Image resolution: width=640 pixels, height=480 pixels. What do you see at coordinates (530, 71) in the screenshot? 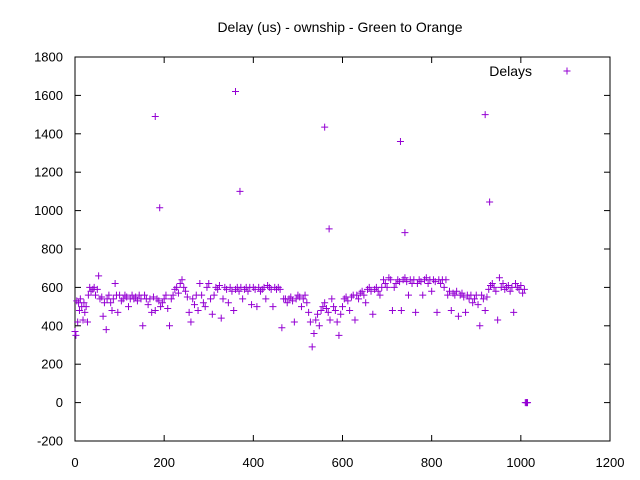
I see `legend: Delays` at bounding box center [530, 71].